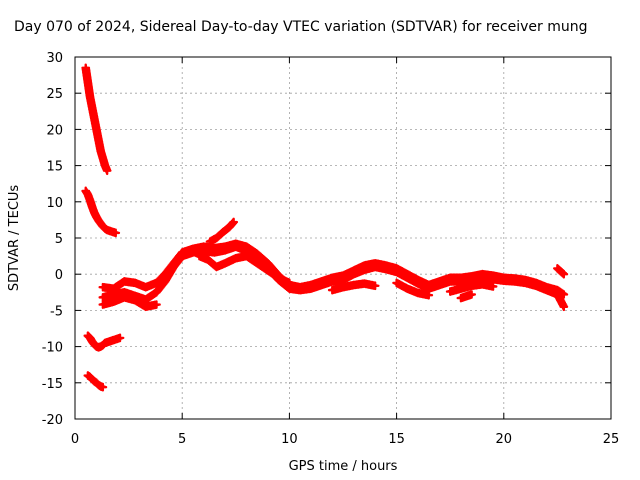 This screenshot has height=480, width=640. Describe the element at coordinates (52, 348) in the screenshot. I see `y-tick-label: -10` at that location.